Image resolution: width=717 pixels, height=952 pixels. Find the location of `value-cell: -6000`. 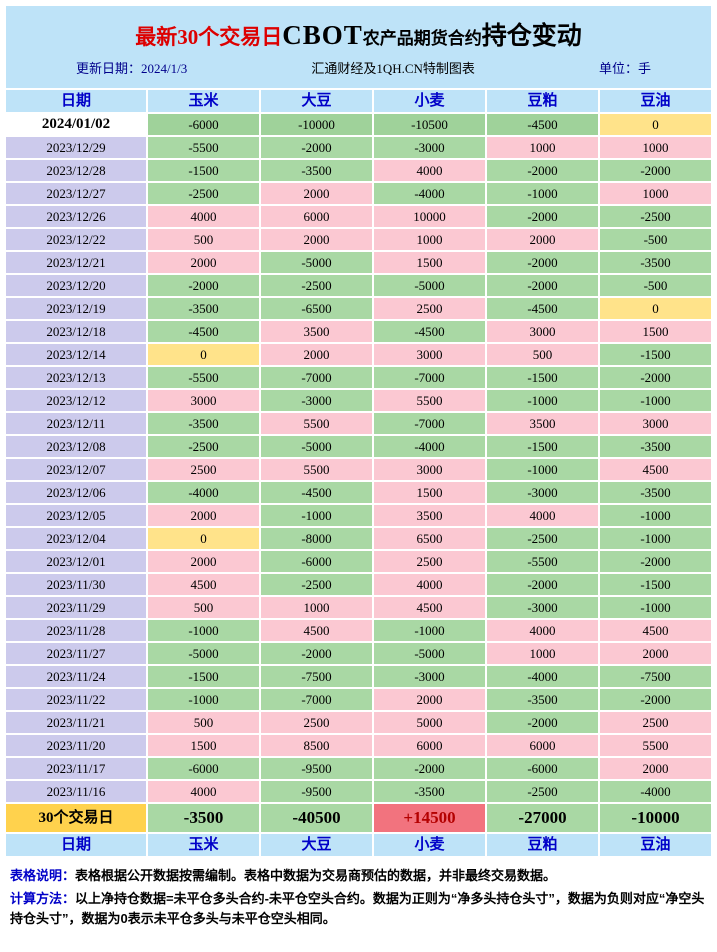

value-cell: -6000 is located at coordinates (542, 768).